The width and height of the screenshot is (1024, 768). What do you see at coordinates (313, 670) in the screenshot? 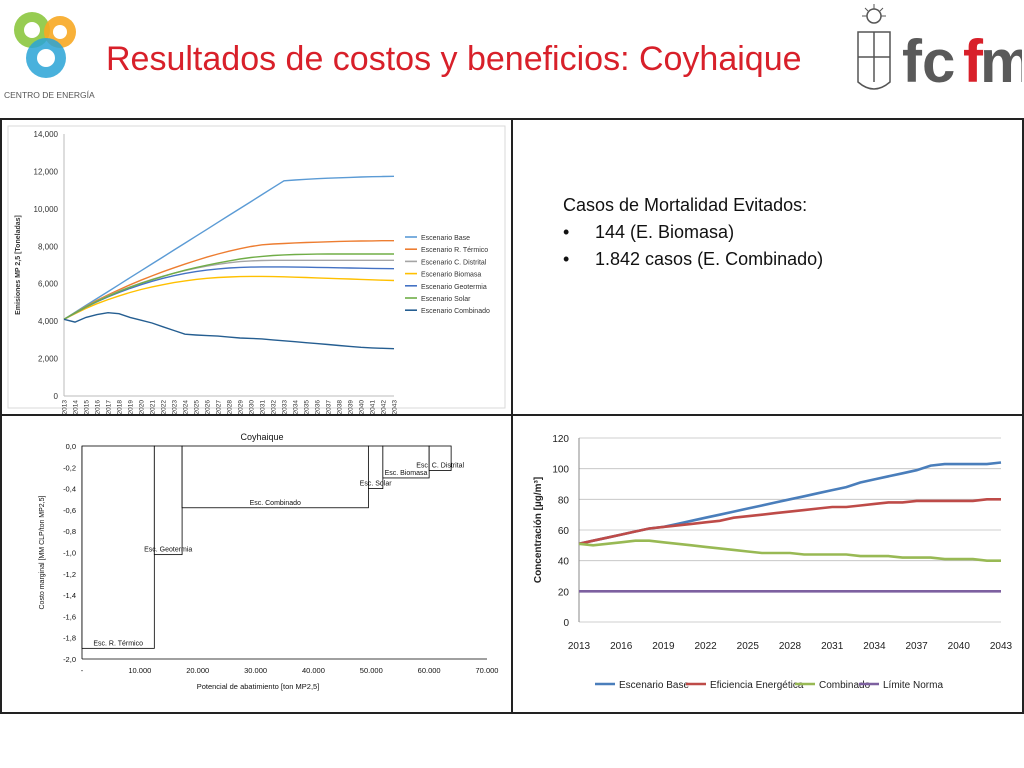
I see `x-tick-label: 40.000` at bounding box center [313, 670].